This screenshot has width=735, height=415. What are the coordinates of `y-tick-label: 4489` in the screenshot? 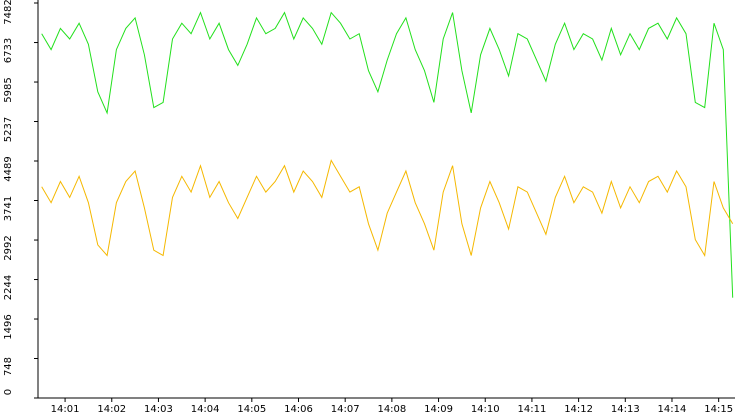 It's located at (8, 168).